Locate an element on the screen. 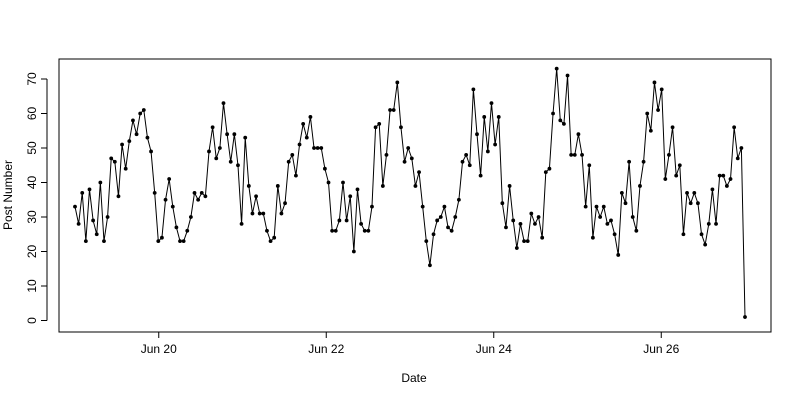  y-tick-label: 40 is located at coordinates (32, 183).